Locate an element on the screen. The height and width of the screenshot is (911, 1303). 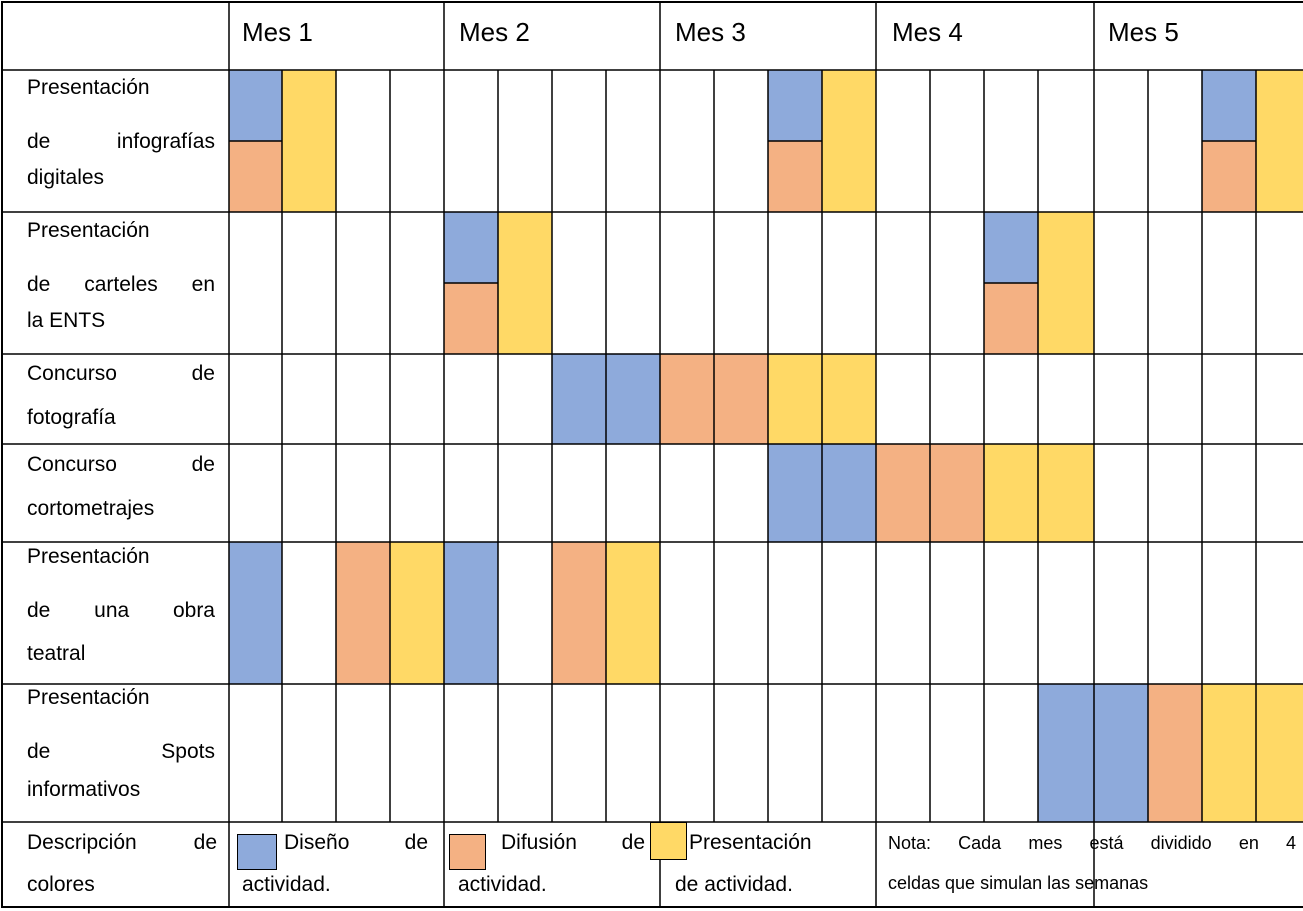
legend-note-line-2: celdas que simulan las semanas is located at coordinates (1018, 883).